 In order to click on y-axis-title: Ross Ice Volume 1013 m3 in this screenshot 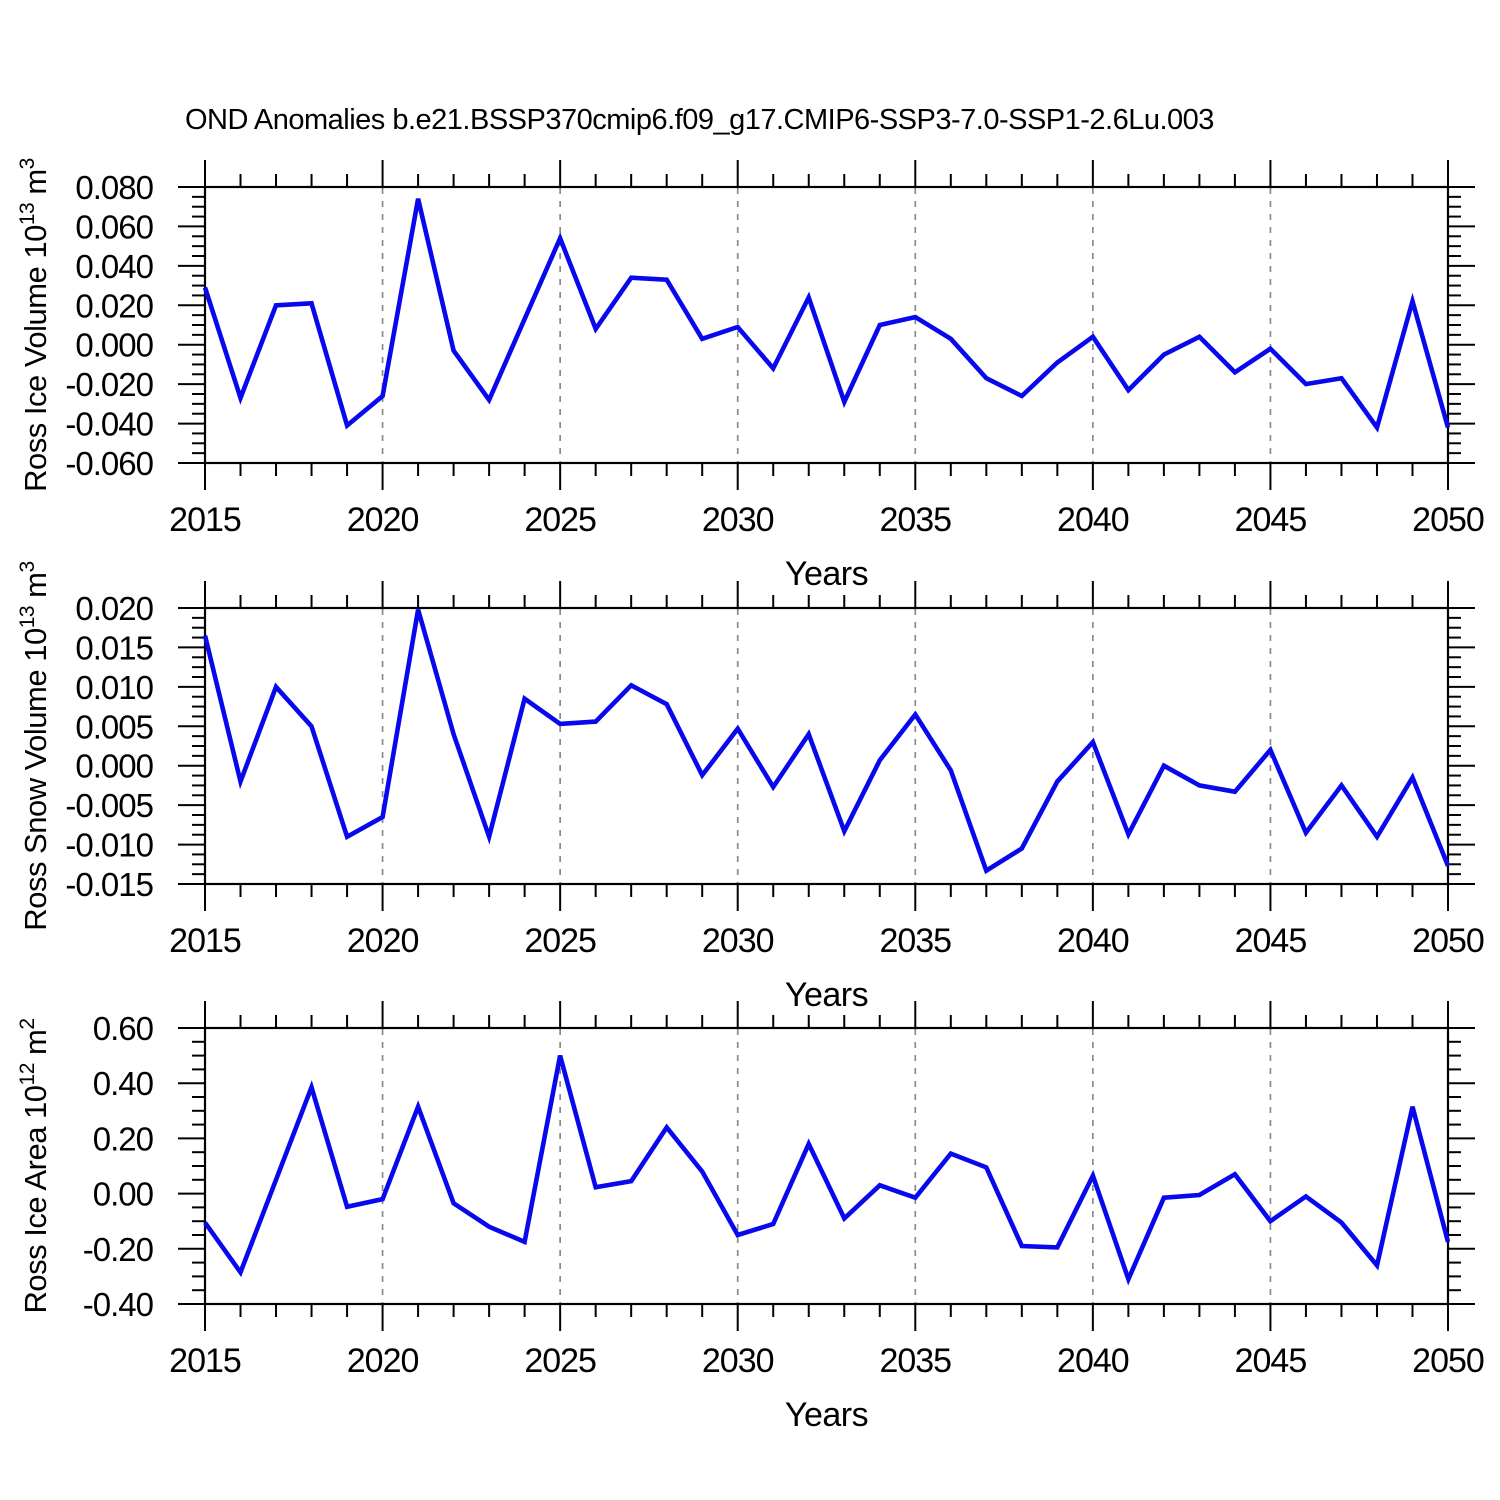, I will do `click(34, 325)`.